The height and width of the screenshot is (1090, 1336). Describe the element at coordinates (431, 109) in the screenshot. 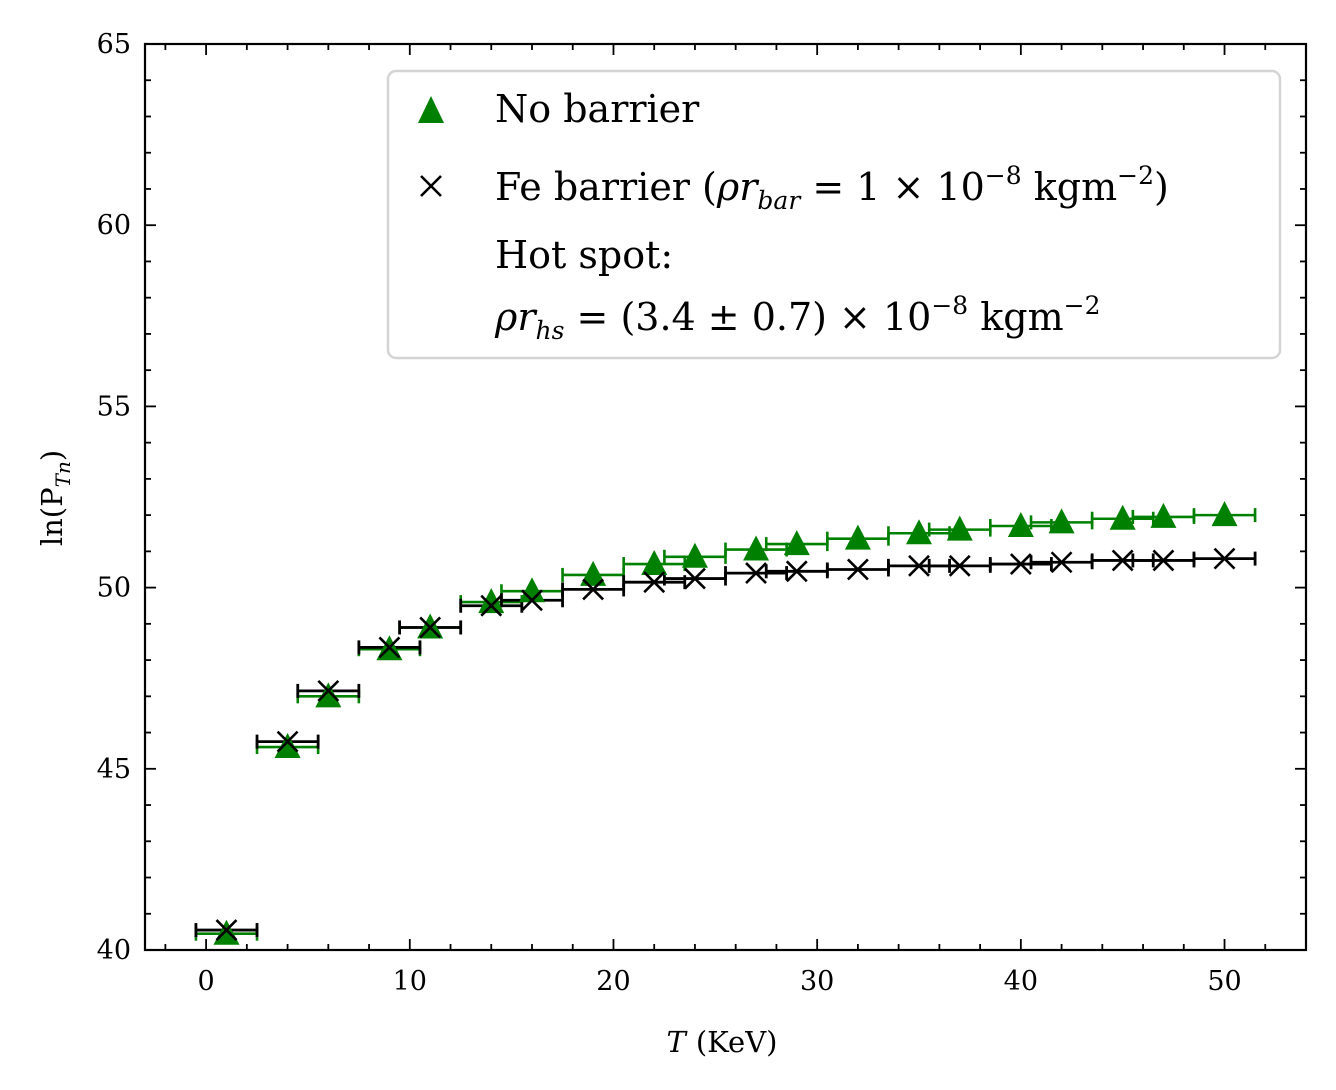

I see `legend-marker-triangle` at that location.